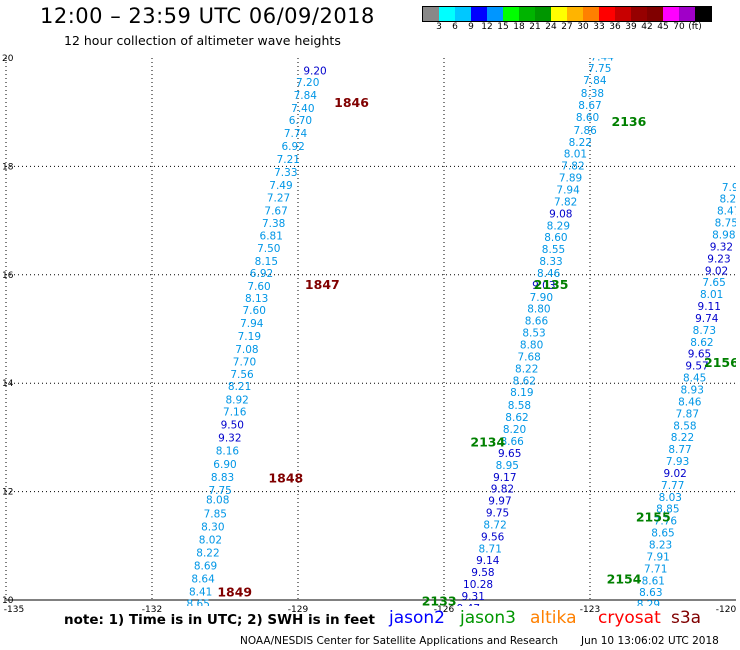  What do you see at coordinates (686, 618) in the screenshot?
I see `legend-s3a: s3a` at bounding box center [686, 618].